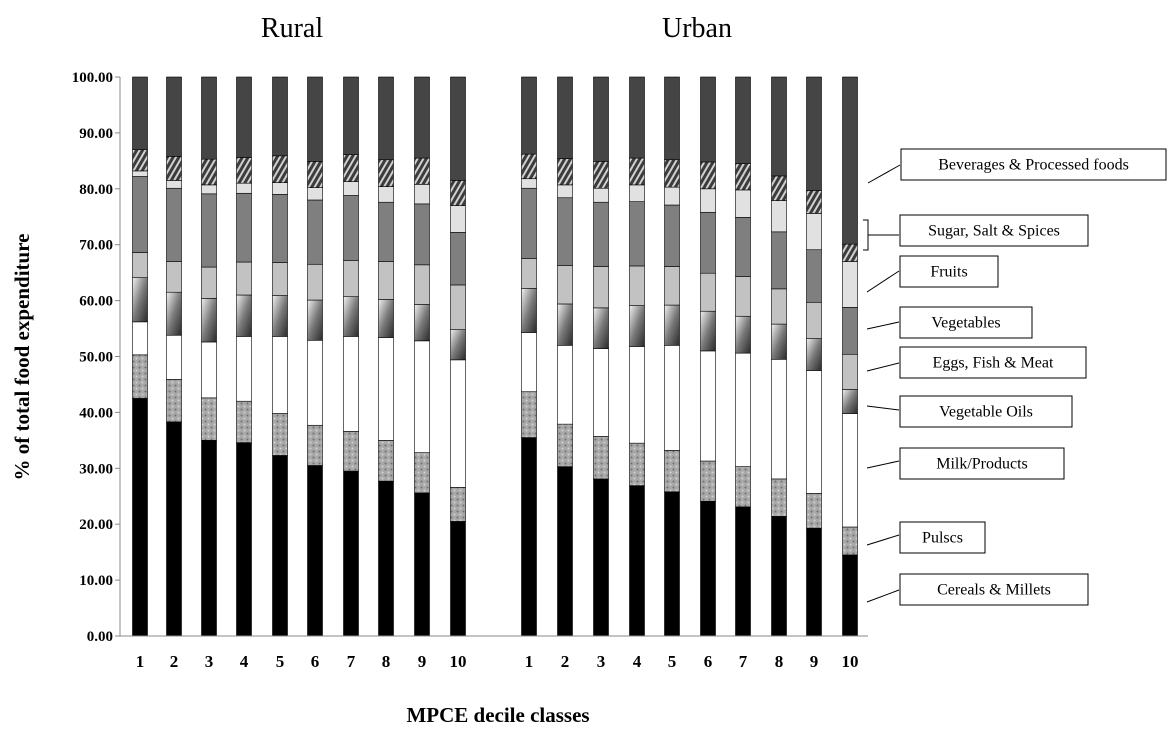 This screenshot has width=1171, height=738. Describe the element at coordinates (779, 306) in the screenshot. I see `bar-urban-8-eggs-fish-meat` at that location.